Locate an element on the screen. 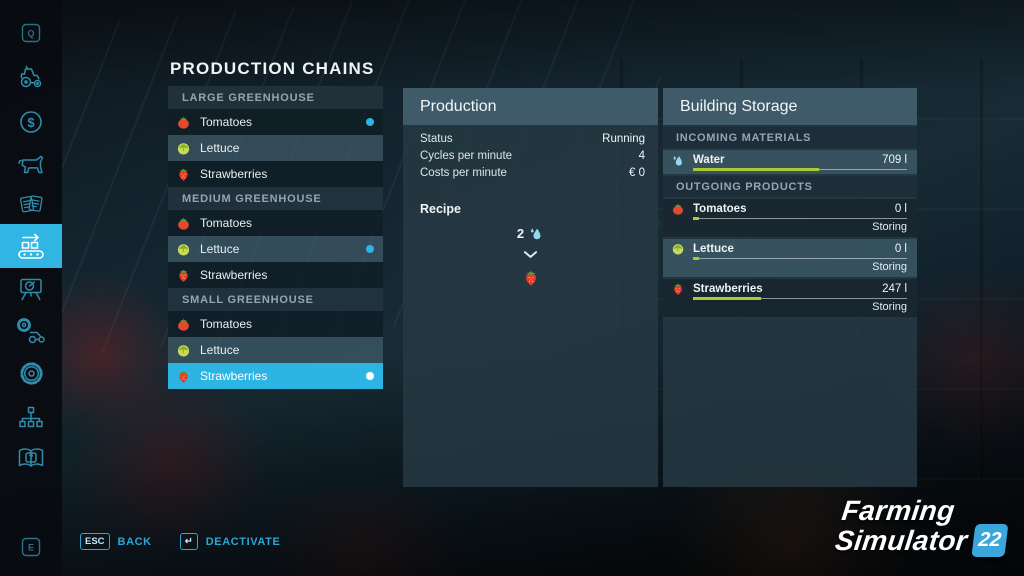  tractor-icon is located at coordinates (31, 77).